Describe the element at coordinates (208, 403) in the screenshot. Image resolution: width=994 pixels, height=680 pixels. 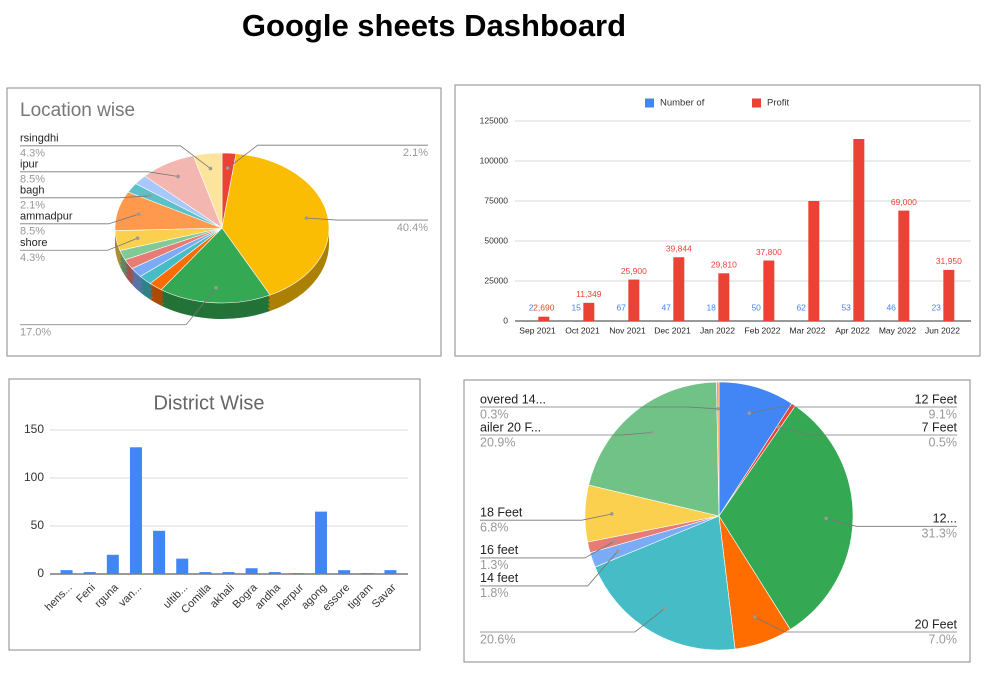
I see `chart-title: District Wise` at that location.